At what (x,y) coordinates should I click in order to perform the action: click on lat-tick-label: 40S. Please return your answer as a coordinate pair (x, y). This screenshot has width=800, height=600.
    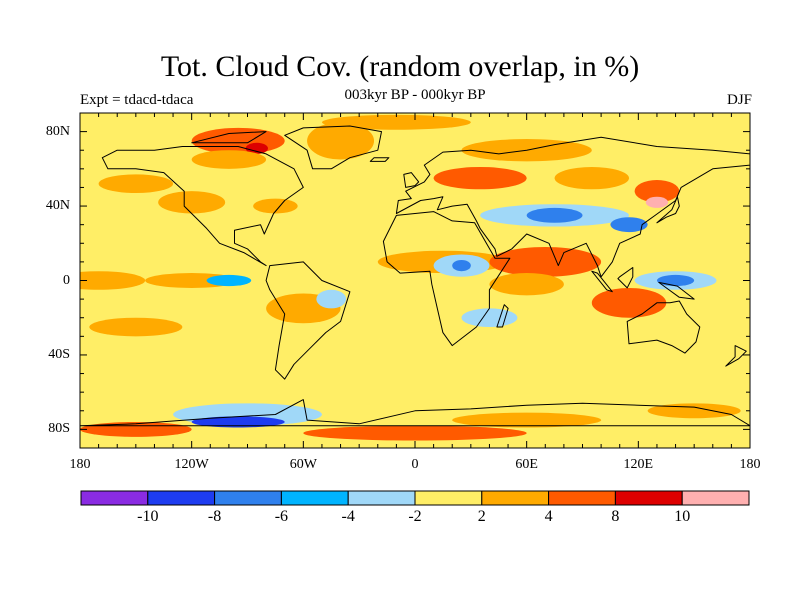
    Looking at the image, I should click on (59, 354).